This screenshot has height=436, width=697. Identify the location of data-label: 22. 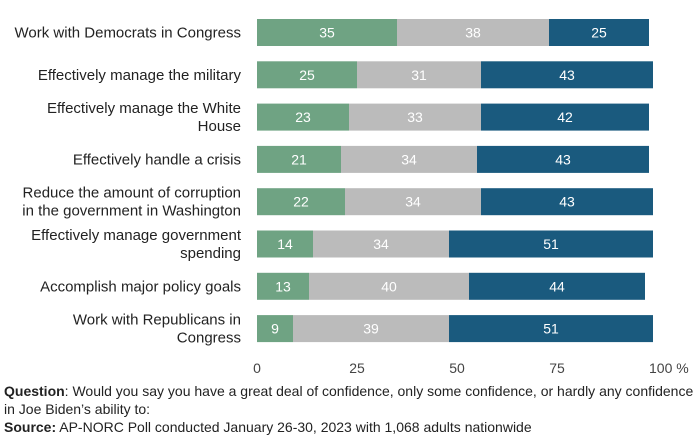
(301, 202).